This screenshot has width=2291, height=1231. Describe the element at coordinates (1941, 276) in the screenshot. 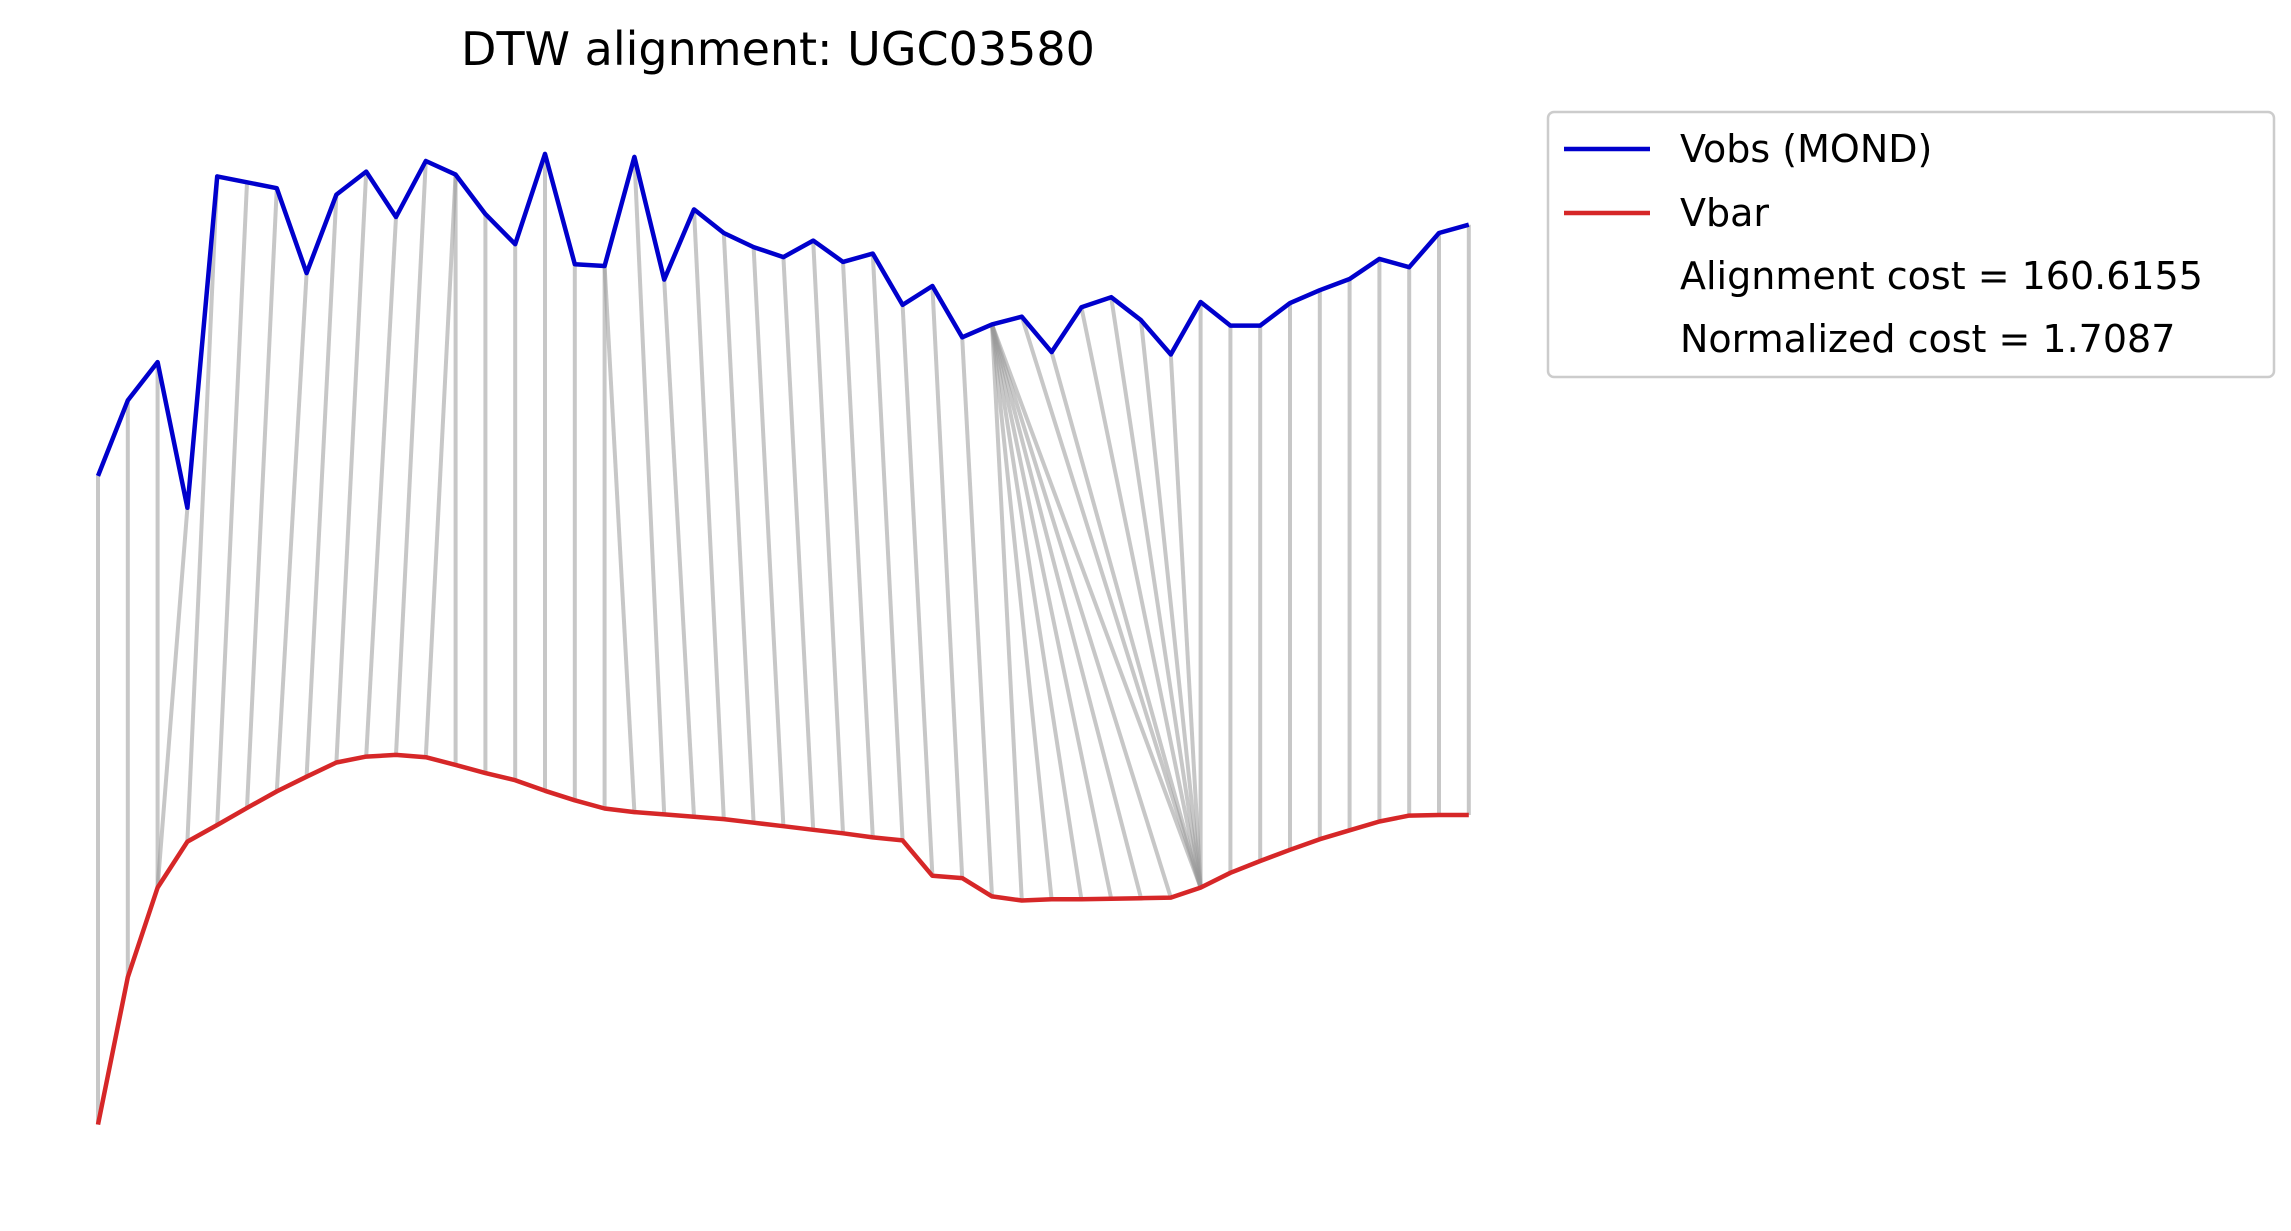

I see `legend-alignment-cost: Alignment cost = 160.6155` at that location.